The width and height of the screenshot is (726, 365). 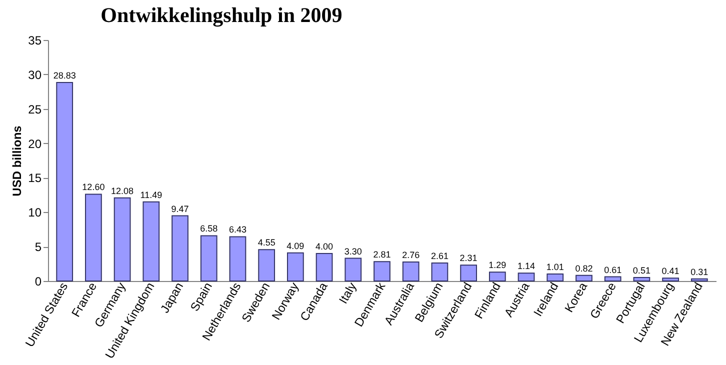 What do you see at coordinates (38, 281) in the screenshot?
I see `y-tick-label: 0` at bounding box center [38, 281].